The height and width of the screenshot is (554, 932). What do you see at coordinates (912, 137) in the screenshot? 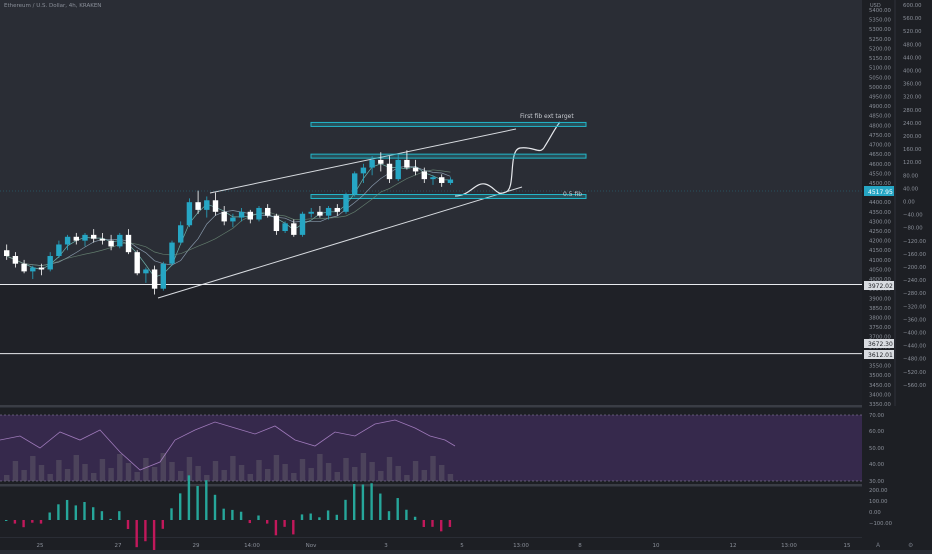
I see `secondary-tick: 200.00` at bounding box center [912, 137].